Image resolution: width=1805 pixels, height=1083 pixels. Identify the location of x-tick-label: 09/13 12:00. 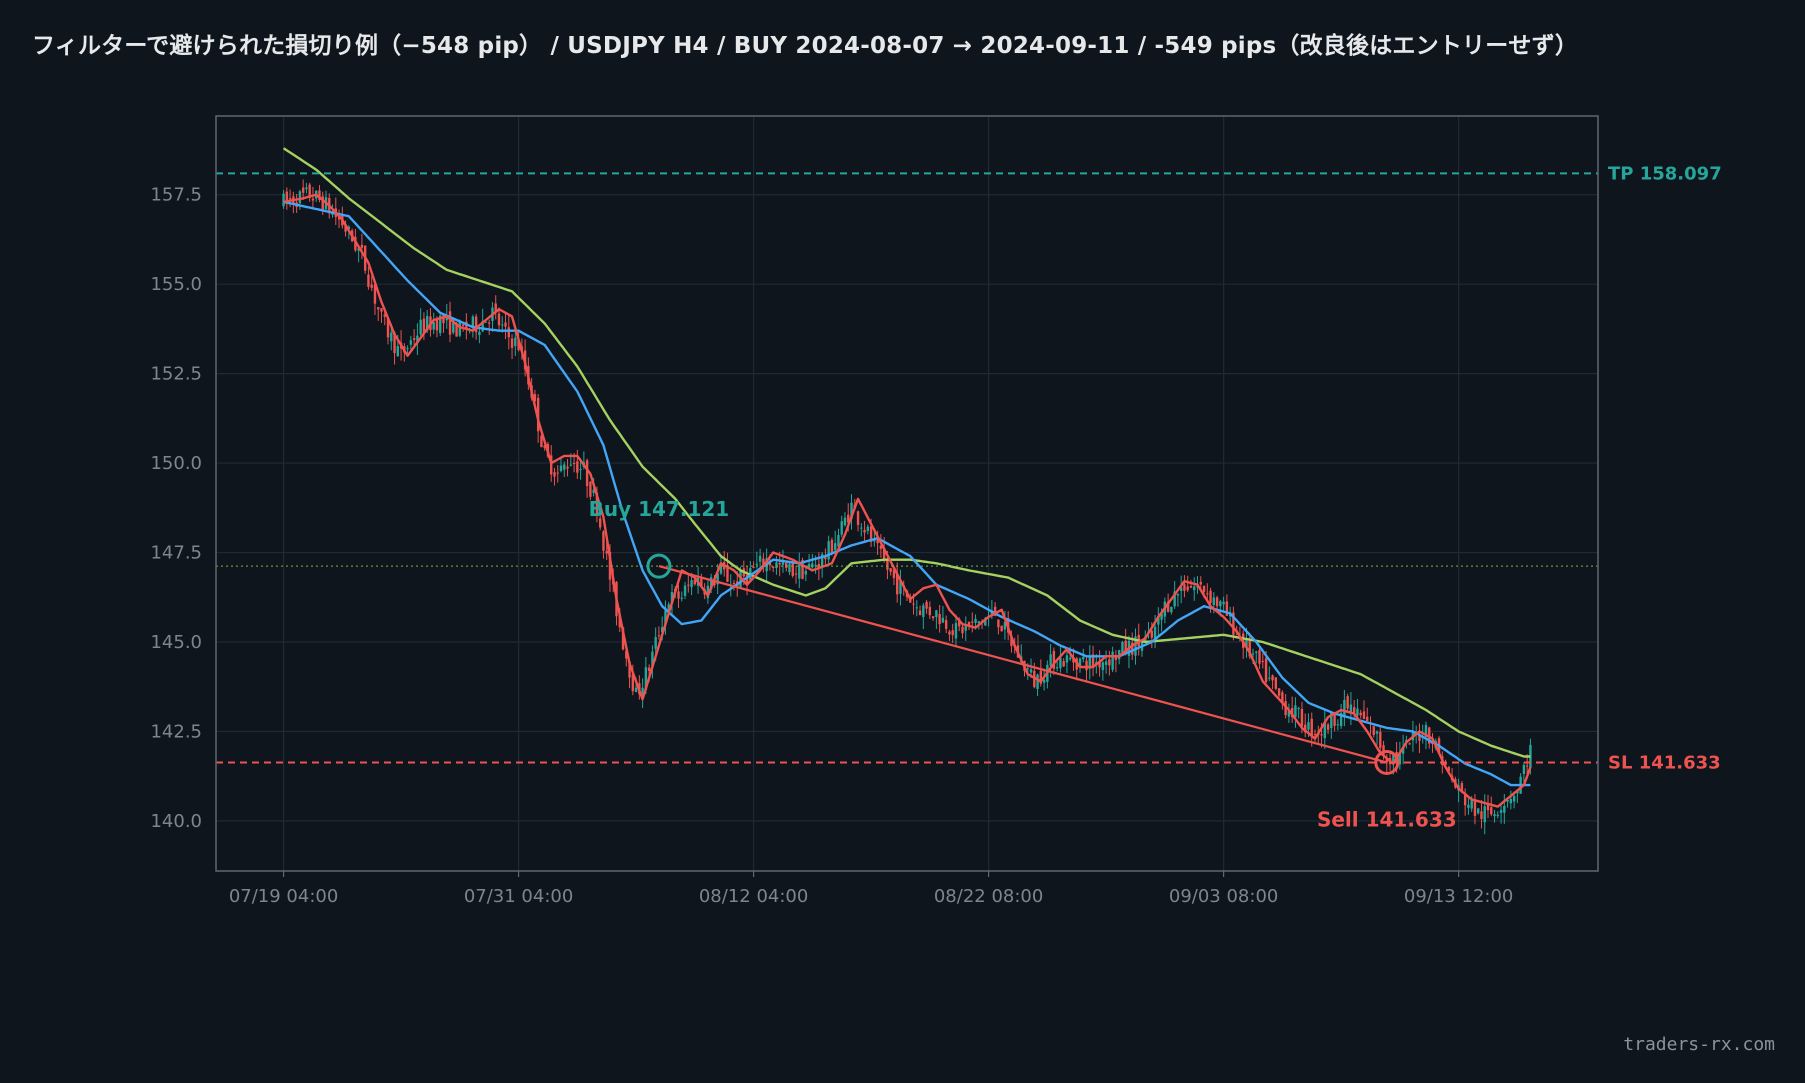
(1458, 896).